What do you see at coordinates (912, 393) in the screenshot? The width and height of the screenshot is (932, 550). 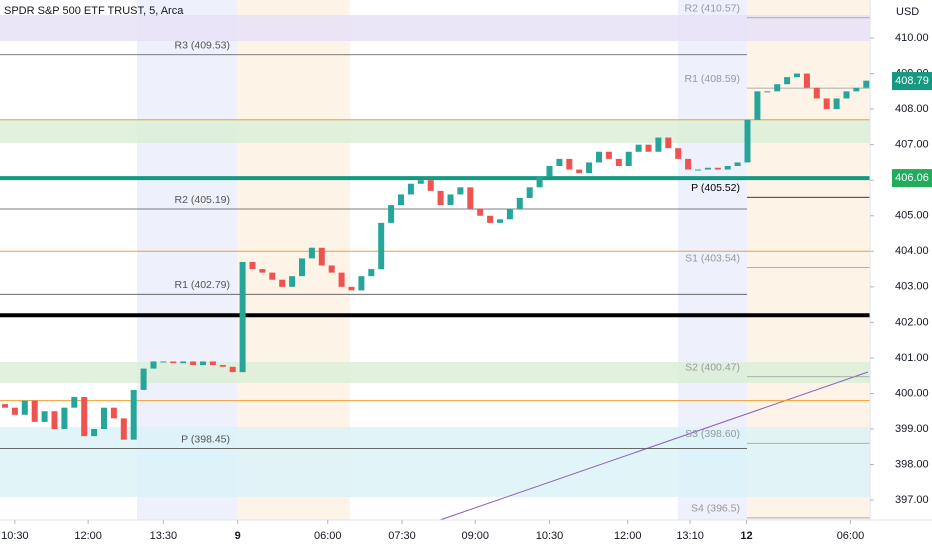 I see `y-tick-label: 400.00` at bounding box center [912, 393].